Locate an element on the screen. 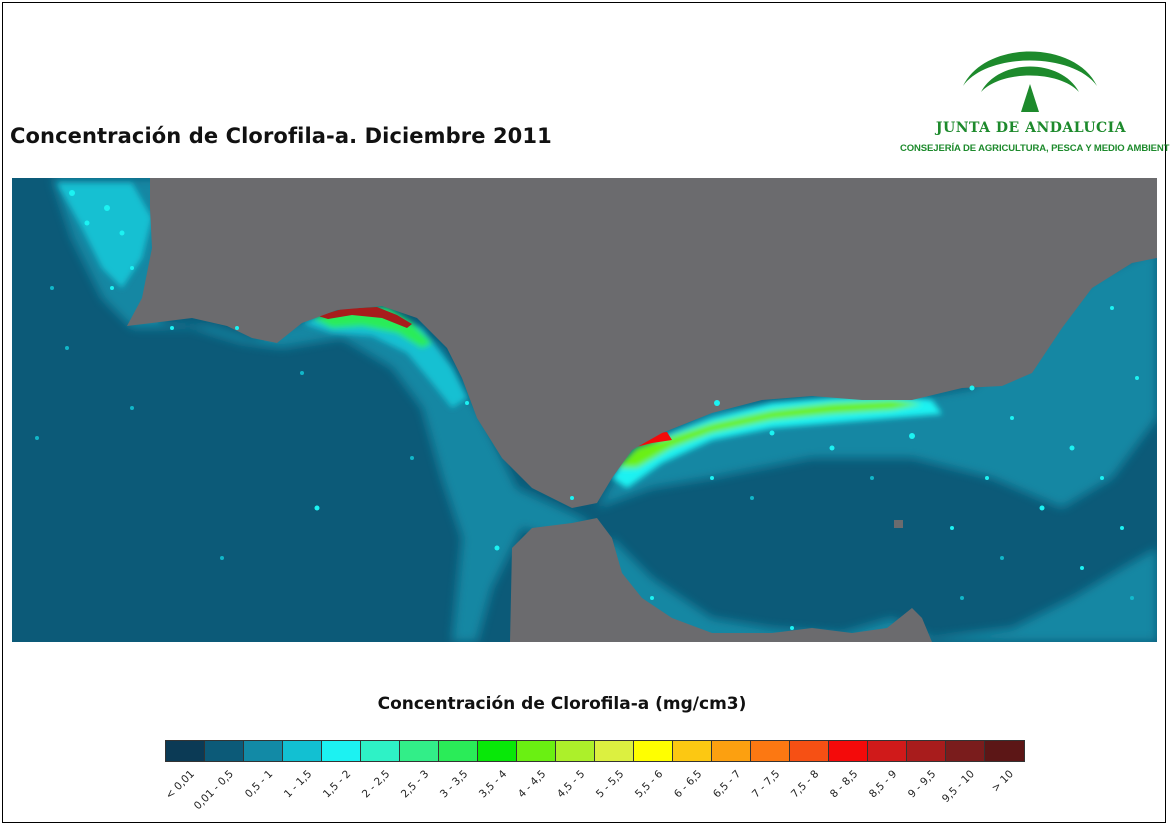  legend-label: 6 - 6,5 is located at coordinates (687, 784).